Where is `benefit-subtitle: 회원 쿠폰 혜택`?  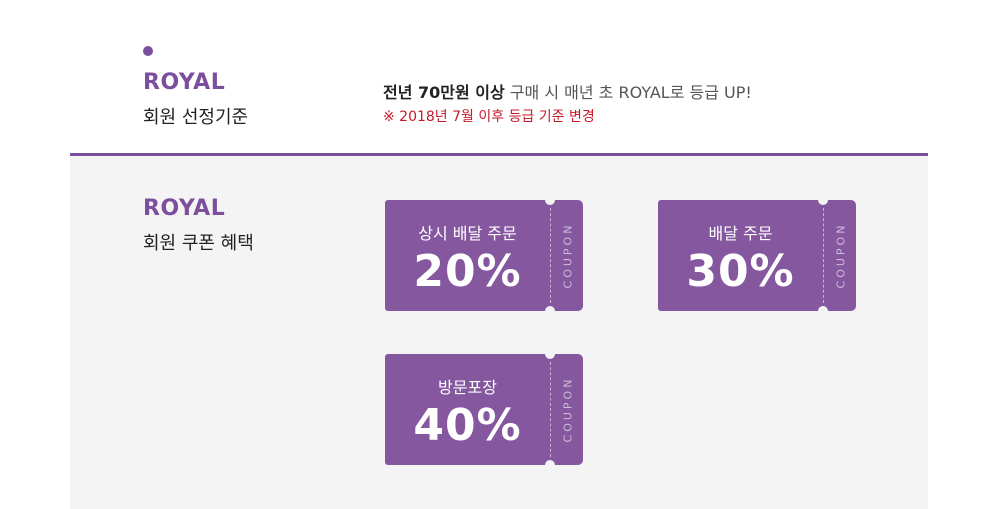
benefit-subtitle: 회원 쿠폰 혜택 is located at coordinates (198, 243).